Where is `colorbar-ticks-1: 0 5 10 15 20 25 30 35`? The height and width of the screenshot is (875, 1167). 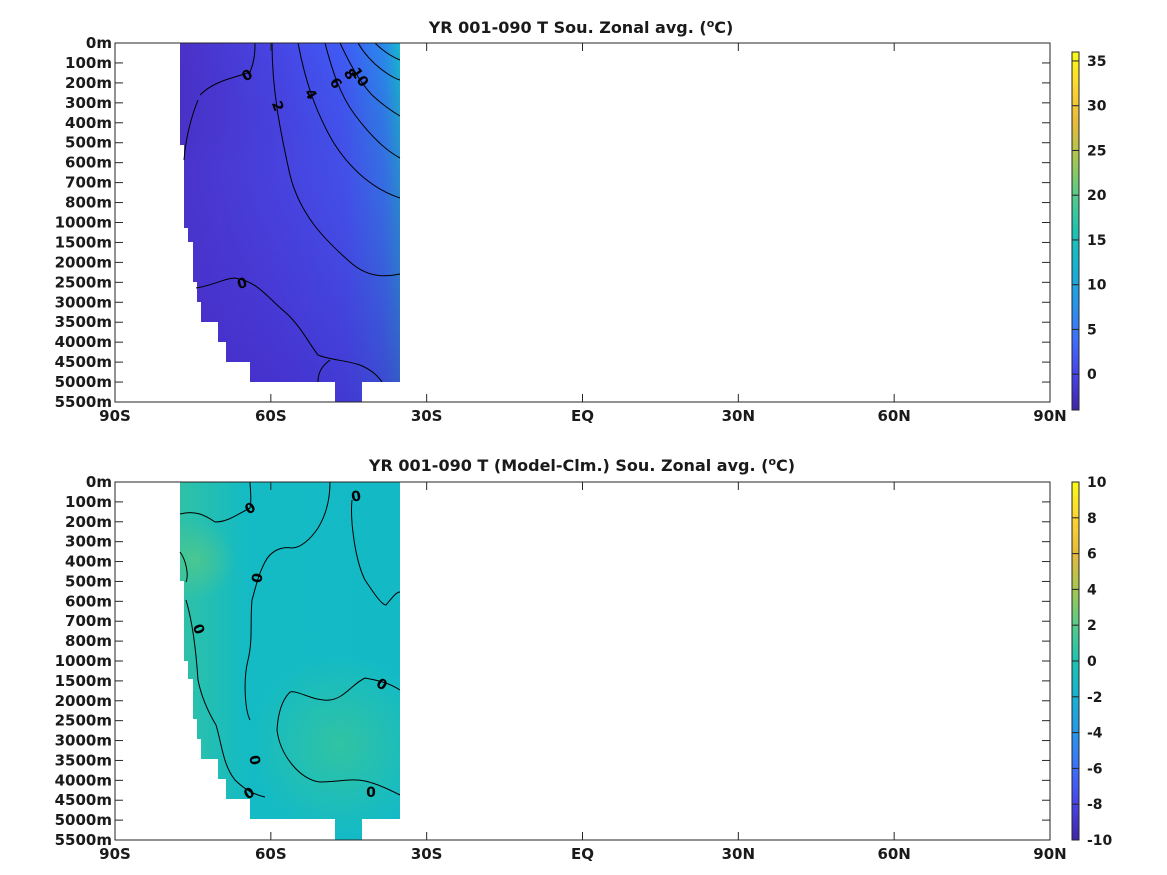
colorbar-ticks-1: 0 5 10 15 20 25 30 35 is located at coordinates (1089, 218).